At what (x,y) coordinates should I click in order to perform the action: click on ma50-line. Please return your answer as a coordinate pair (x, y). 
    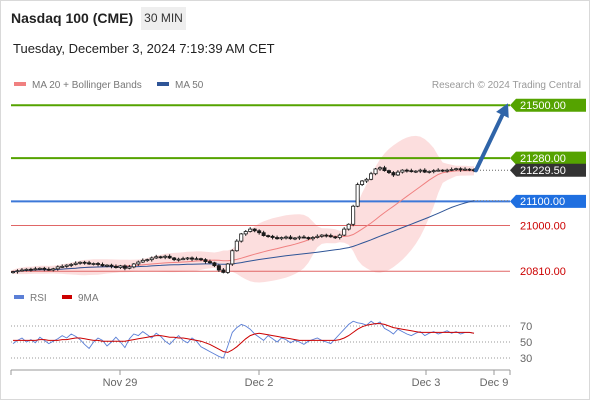
    Looking at the image, I should click on (243, 236).